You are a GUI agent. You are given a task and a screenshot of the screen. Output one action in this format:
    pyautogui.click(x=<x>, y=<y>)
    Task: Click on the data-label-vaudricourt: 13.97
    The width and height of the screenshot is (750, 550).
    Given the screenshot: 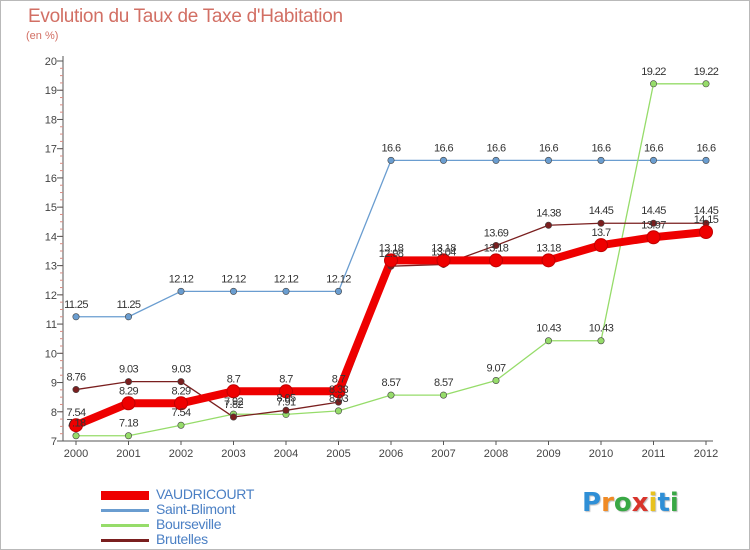 What is the action you would take?
    pyautogui.click(x=653, y=225)
    